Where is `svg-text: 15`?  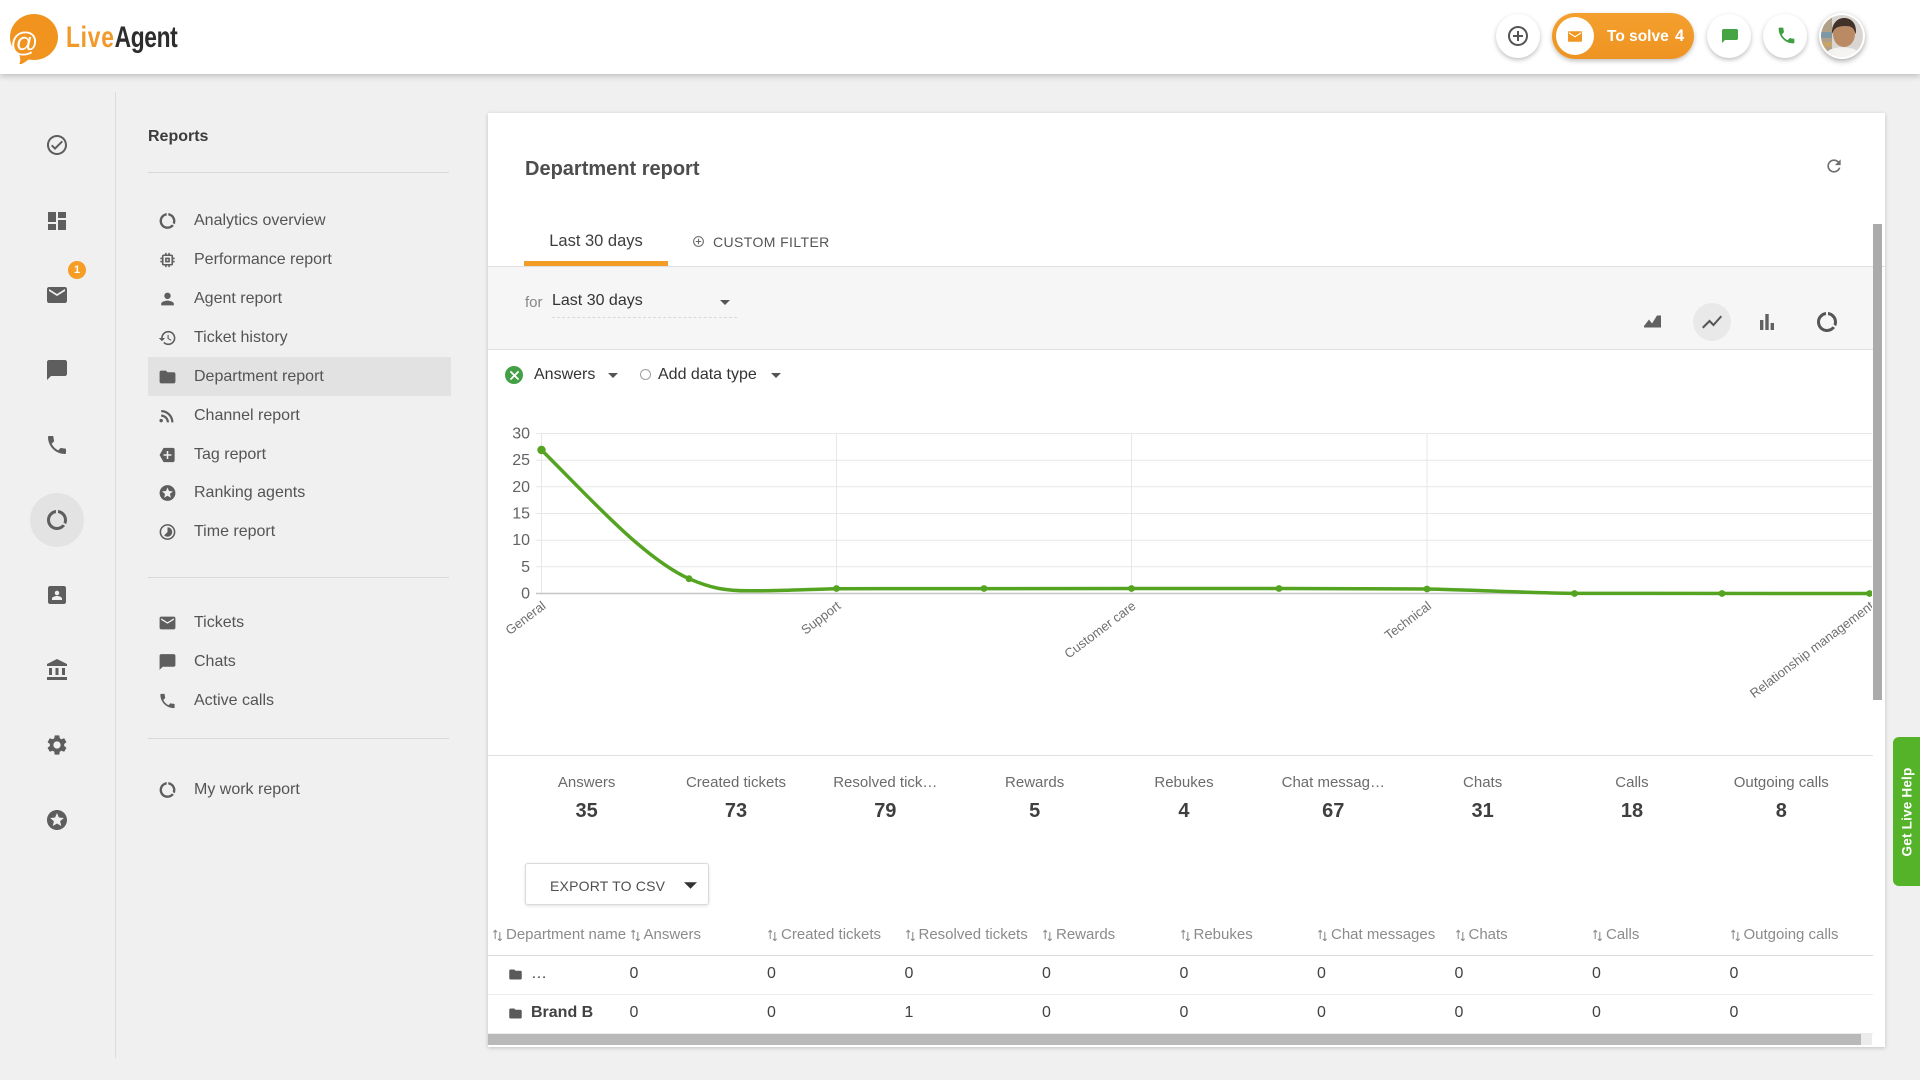
svg-text: 15 is located at coordinates (521, 514).